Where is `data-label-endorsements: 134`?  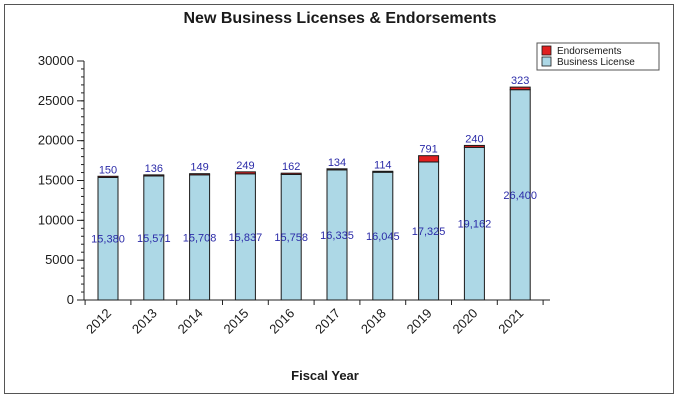 data-label-endorsements: 134 is located at coordinates (337, 163).